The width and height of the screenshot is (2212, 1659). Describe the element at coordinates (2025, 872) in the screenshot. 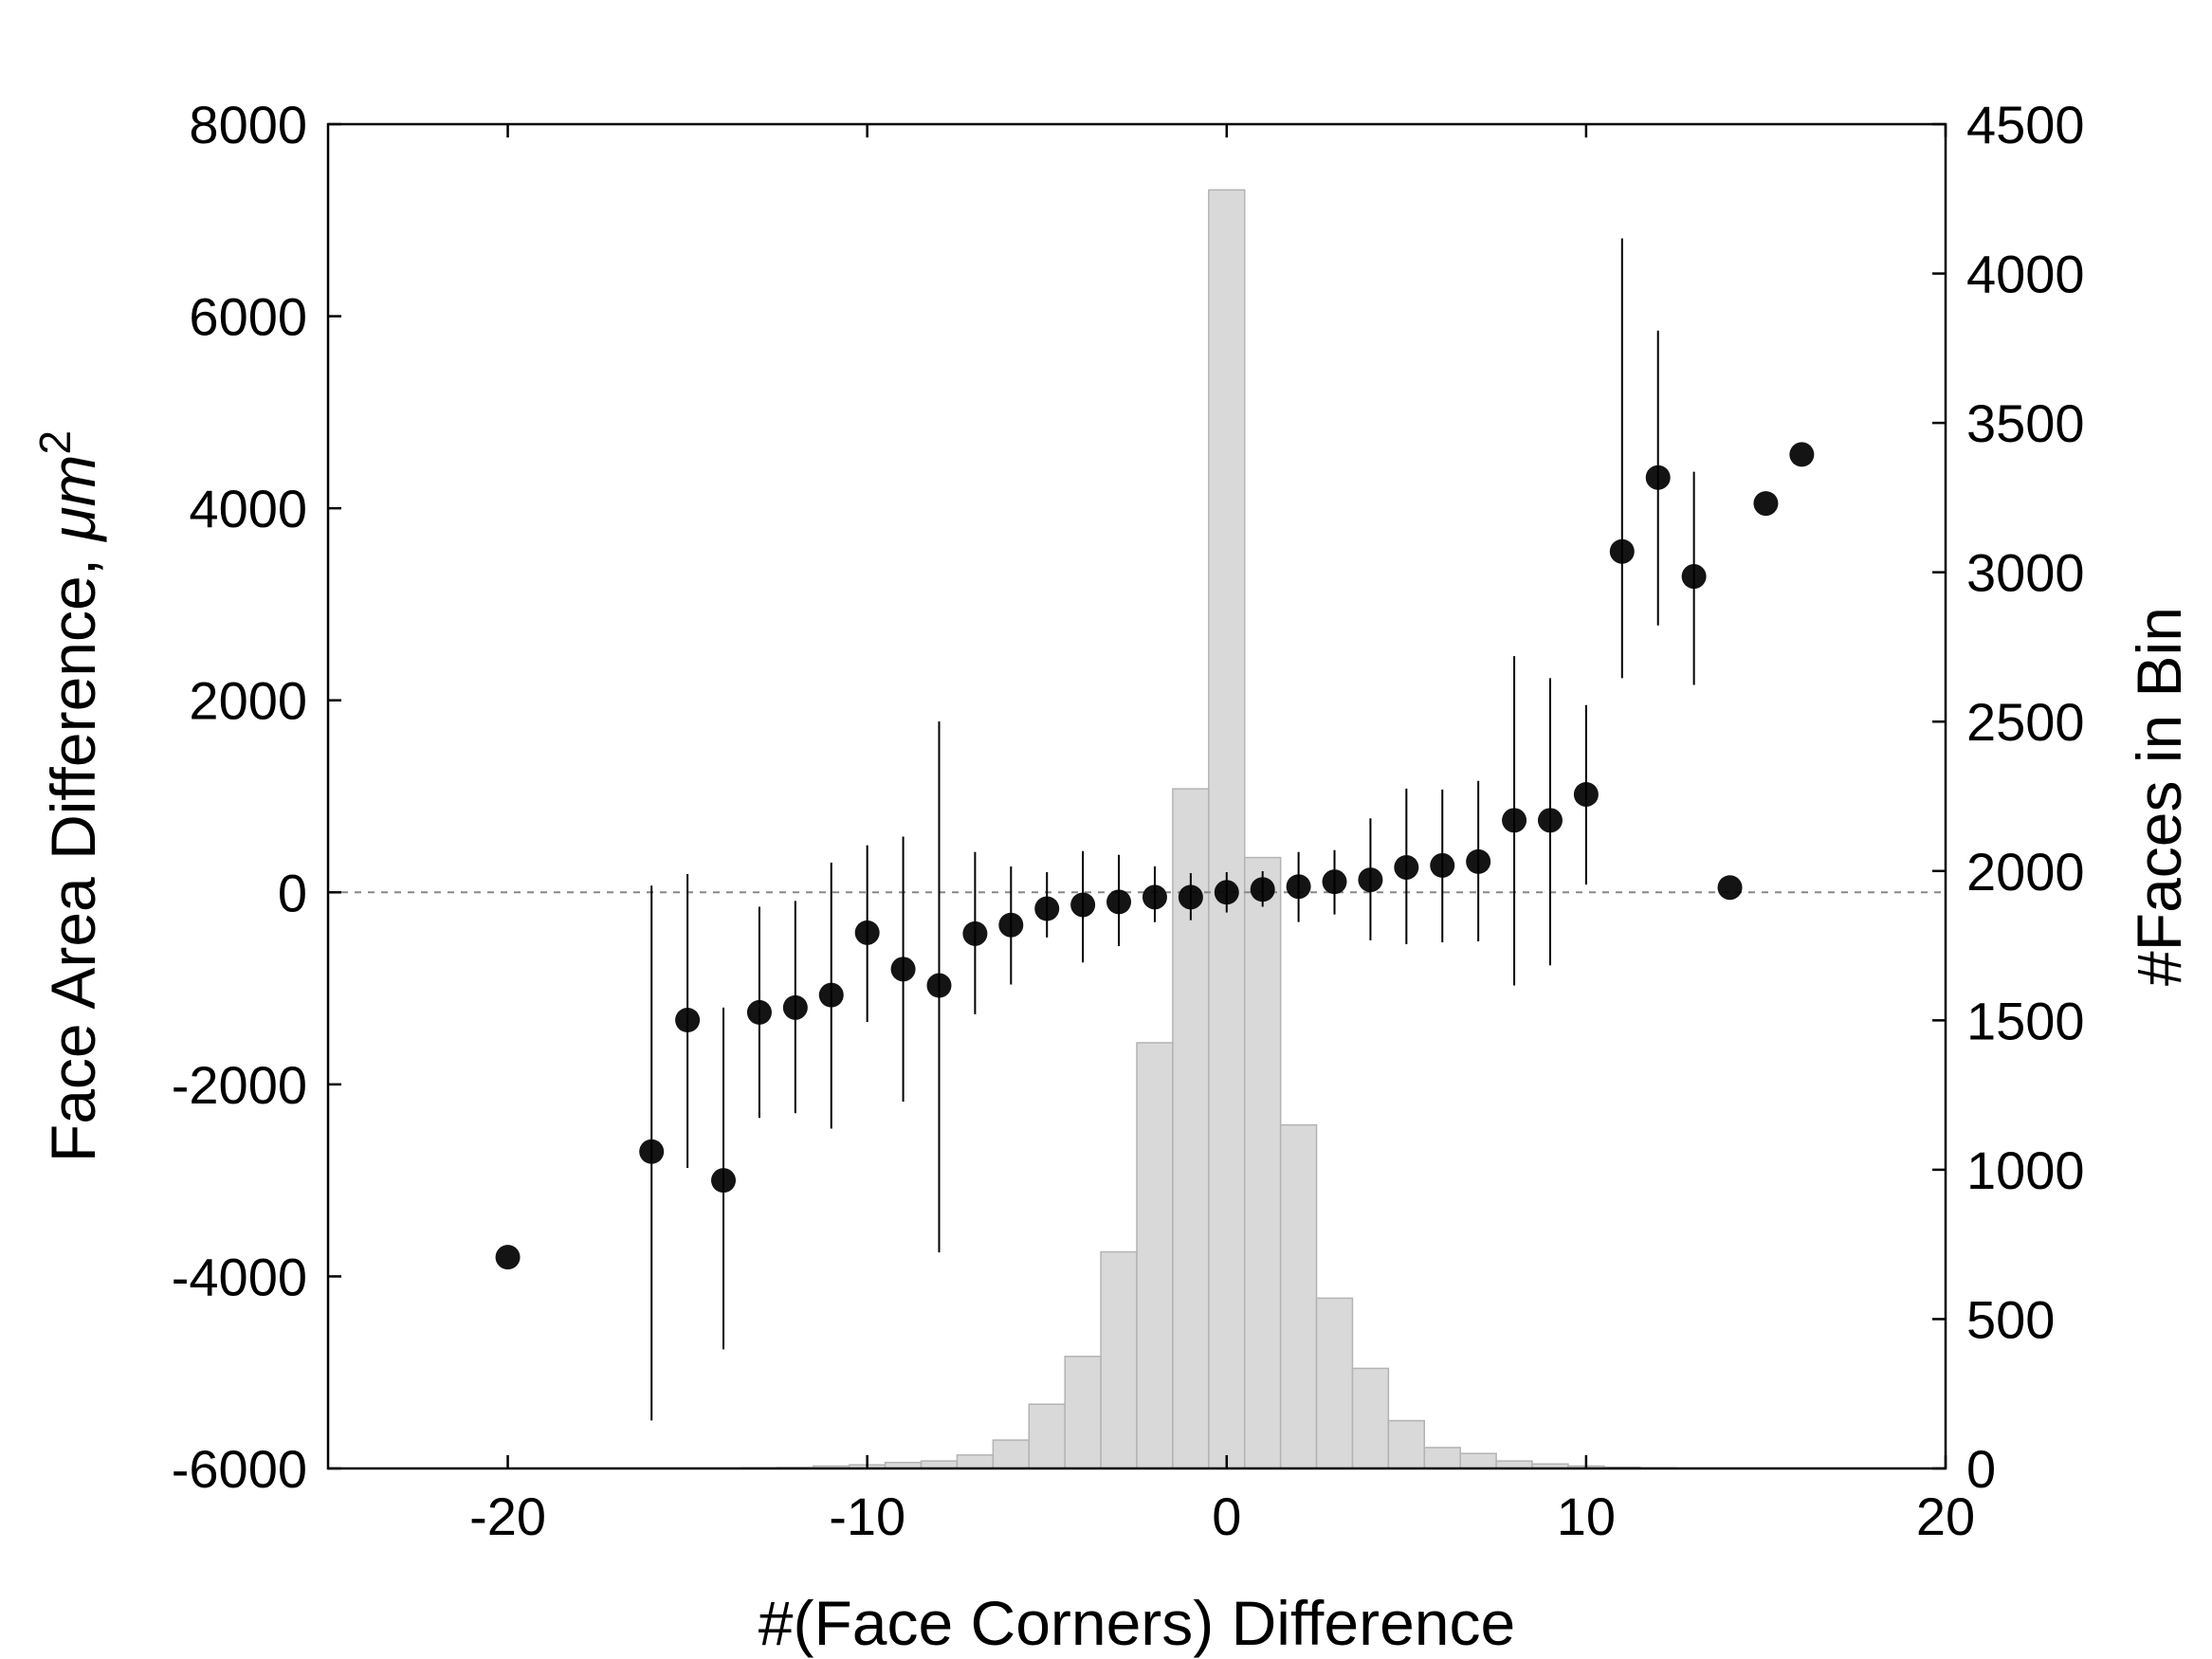

I see `y2-tick-label: 2000` at that location.